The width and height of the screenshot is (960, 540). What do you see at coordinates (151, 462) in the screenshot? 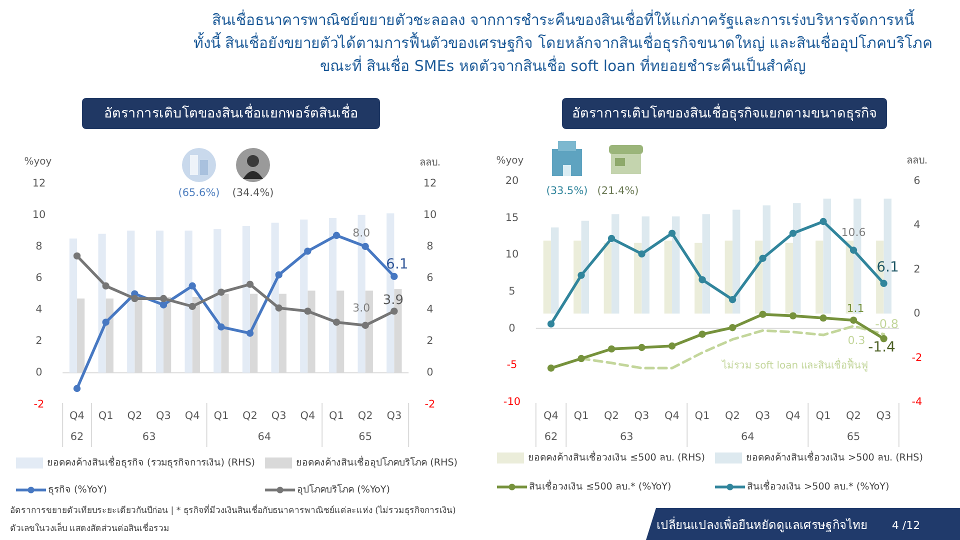
I see `legend-label: ยอดคงค้างสินเชื่อธุรกิจ (รวมธุรกิจการเงิน) (RHS)` at bounding box center [151, 462].